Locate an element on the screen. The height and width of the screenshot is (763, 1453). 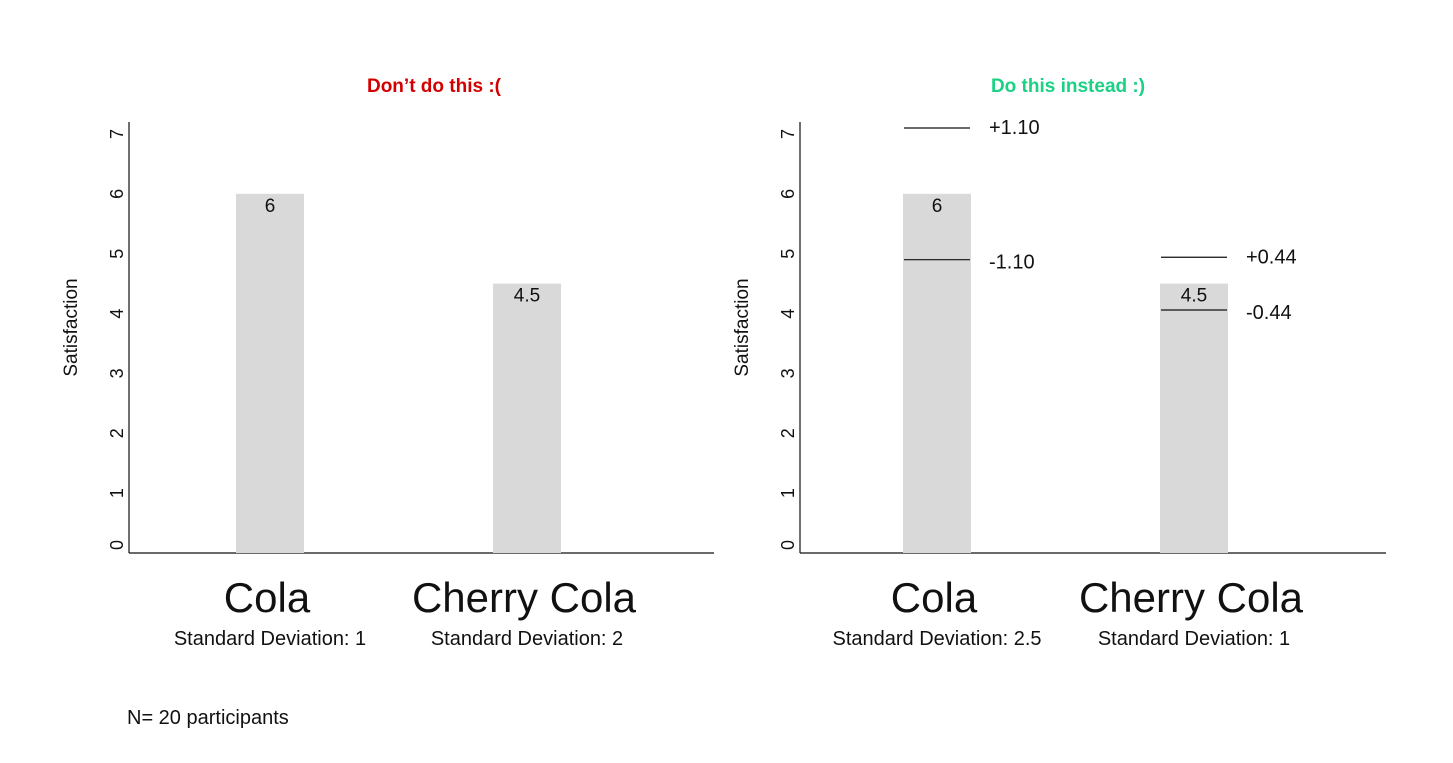
panel-1-y-tick-label: 1 is located at coordinates (117, 493).